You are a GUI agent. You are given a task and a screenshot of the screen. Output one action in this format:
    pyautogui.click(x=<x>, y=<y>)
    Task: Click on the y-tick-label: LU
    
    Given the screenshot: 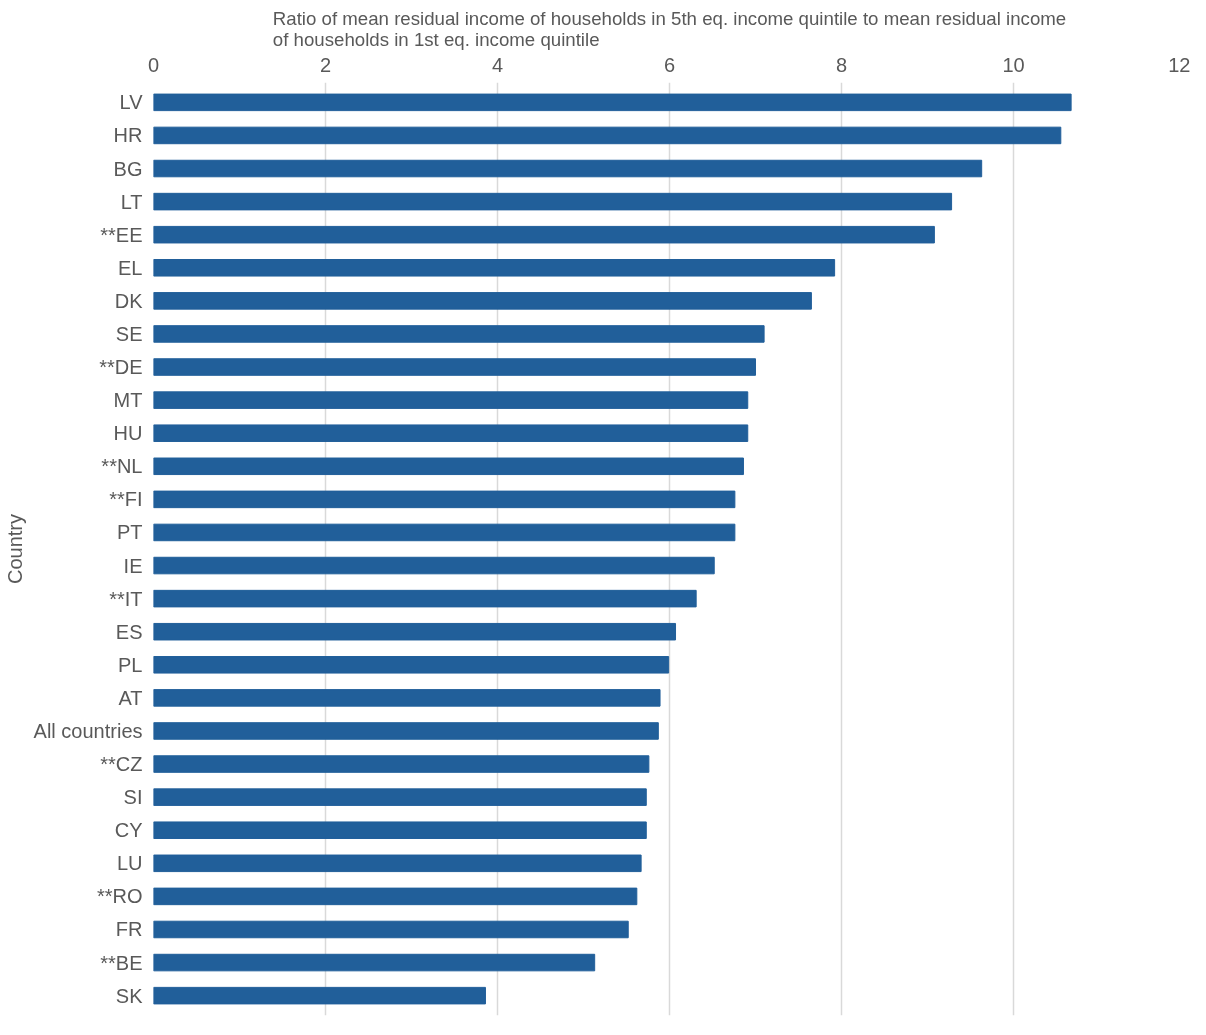 What is the action you would take?
    pyautogui.click(x=129, y=863)
    